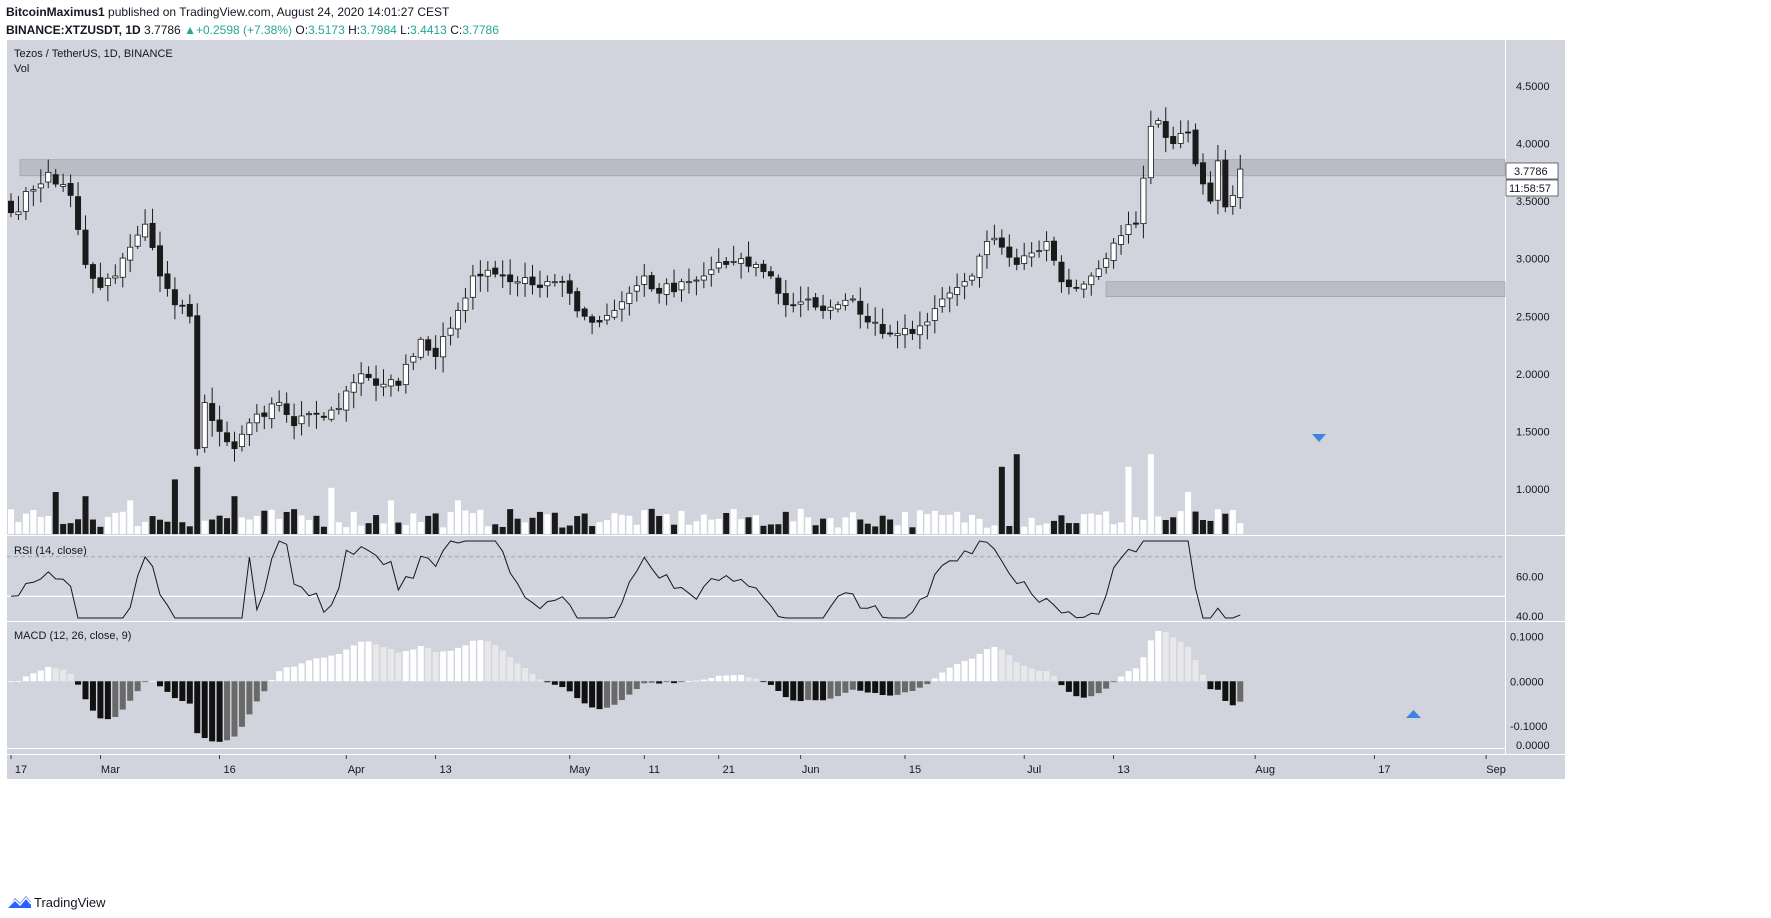  Describe the element at coordinates (55, 12) in the screenshot. I see `author-name: BitcoinMaximus1` at that location.